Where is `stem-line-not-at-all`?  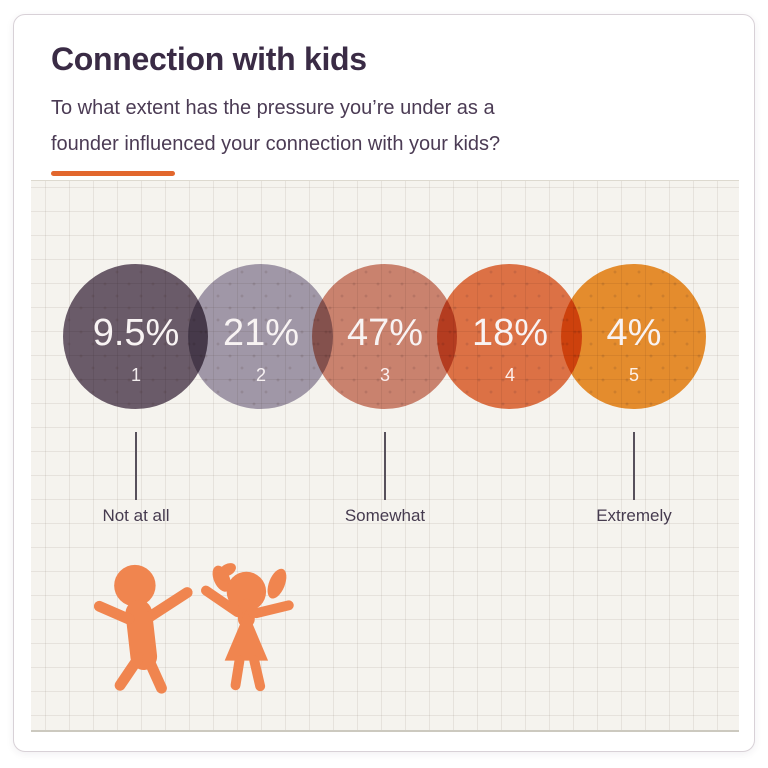
stem-line-not-at-all is located at coordinates (136, 466).